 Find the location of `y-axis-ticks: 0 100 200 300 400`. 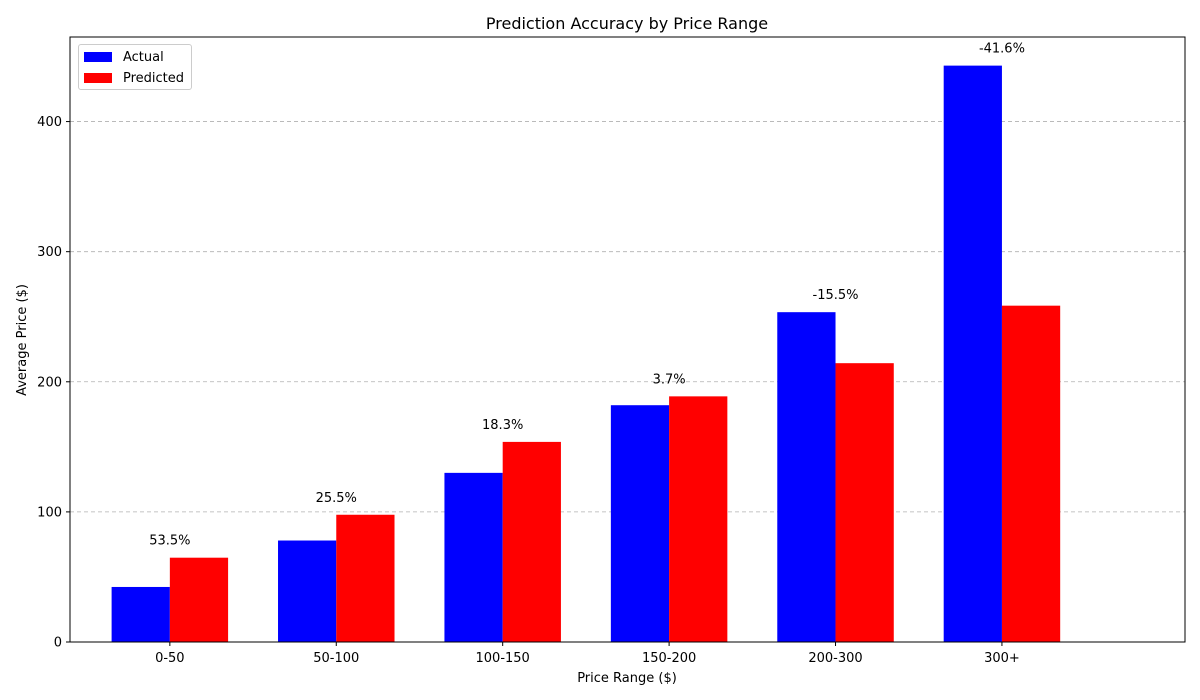

y-axis-ticks: 0 100 200 300 400 is located at coordinates (53, 383).